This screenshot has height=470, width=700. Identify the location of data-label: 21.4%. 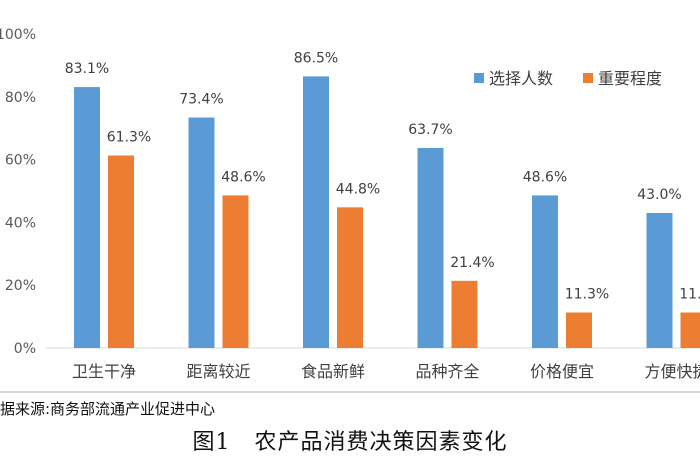
(472, 263).